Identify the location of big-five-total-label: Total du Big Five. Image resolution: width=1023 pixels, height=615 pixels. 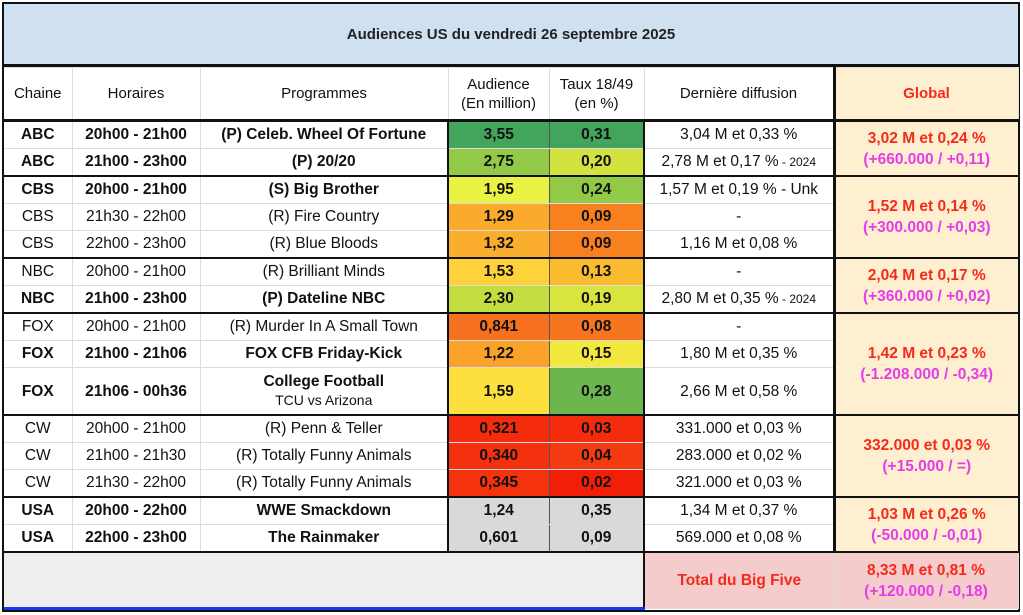
(739, 580).